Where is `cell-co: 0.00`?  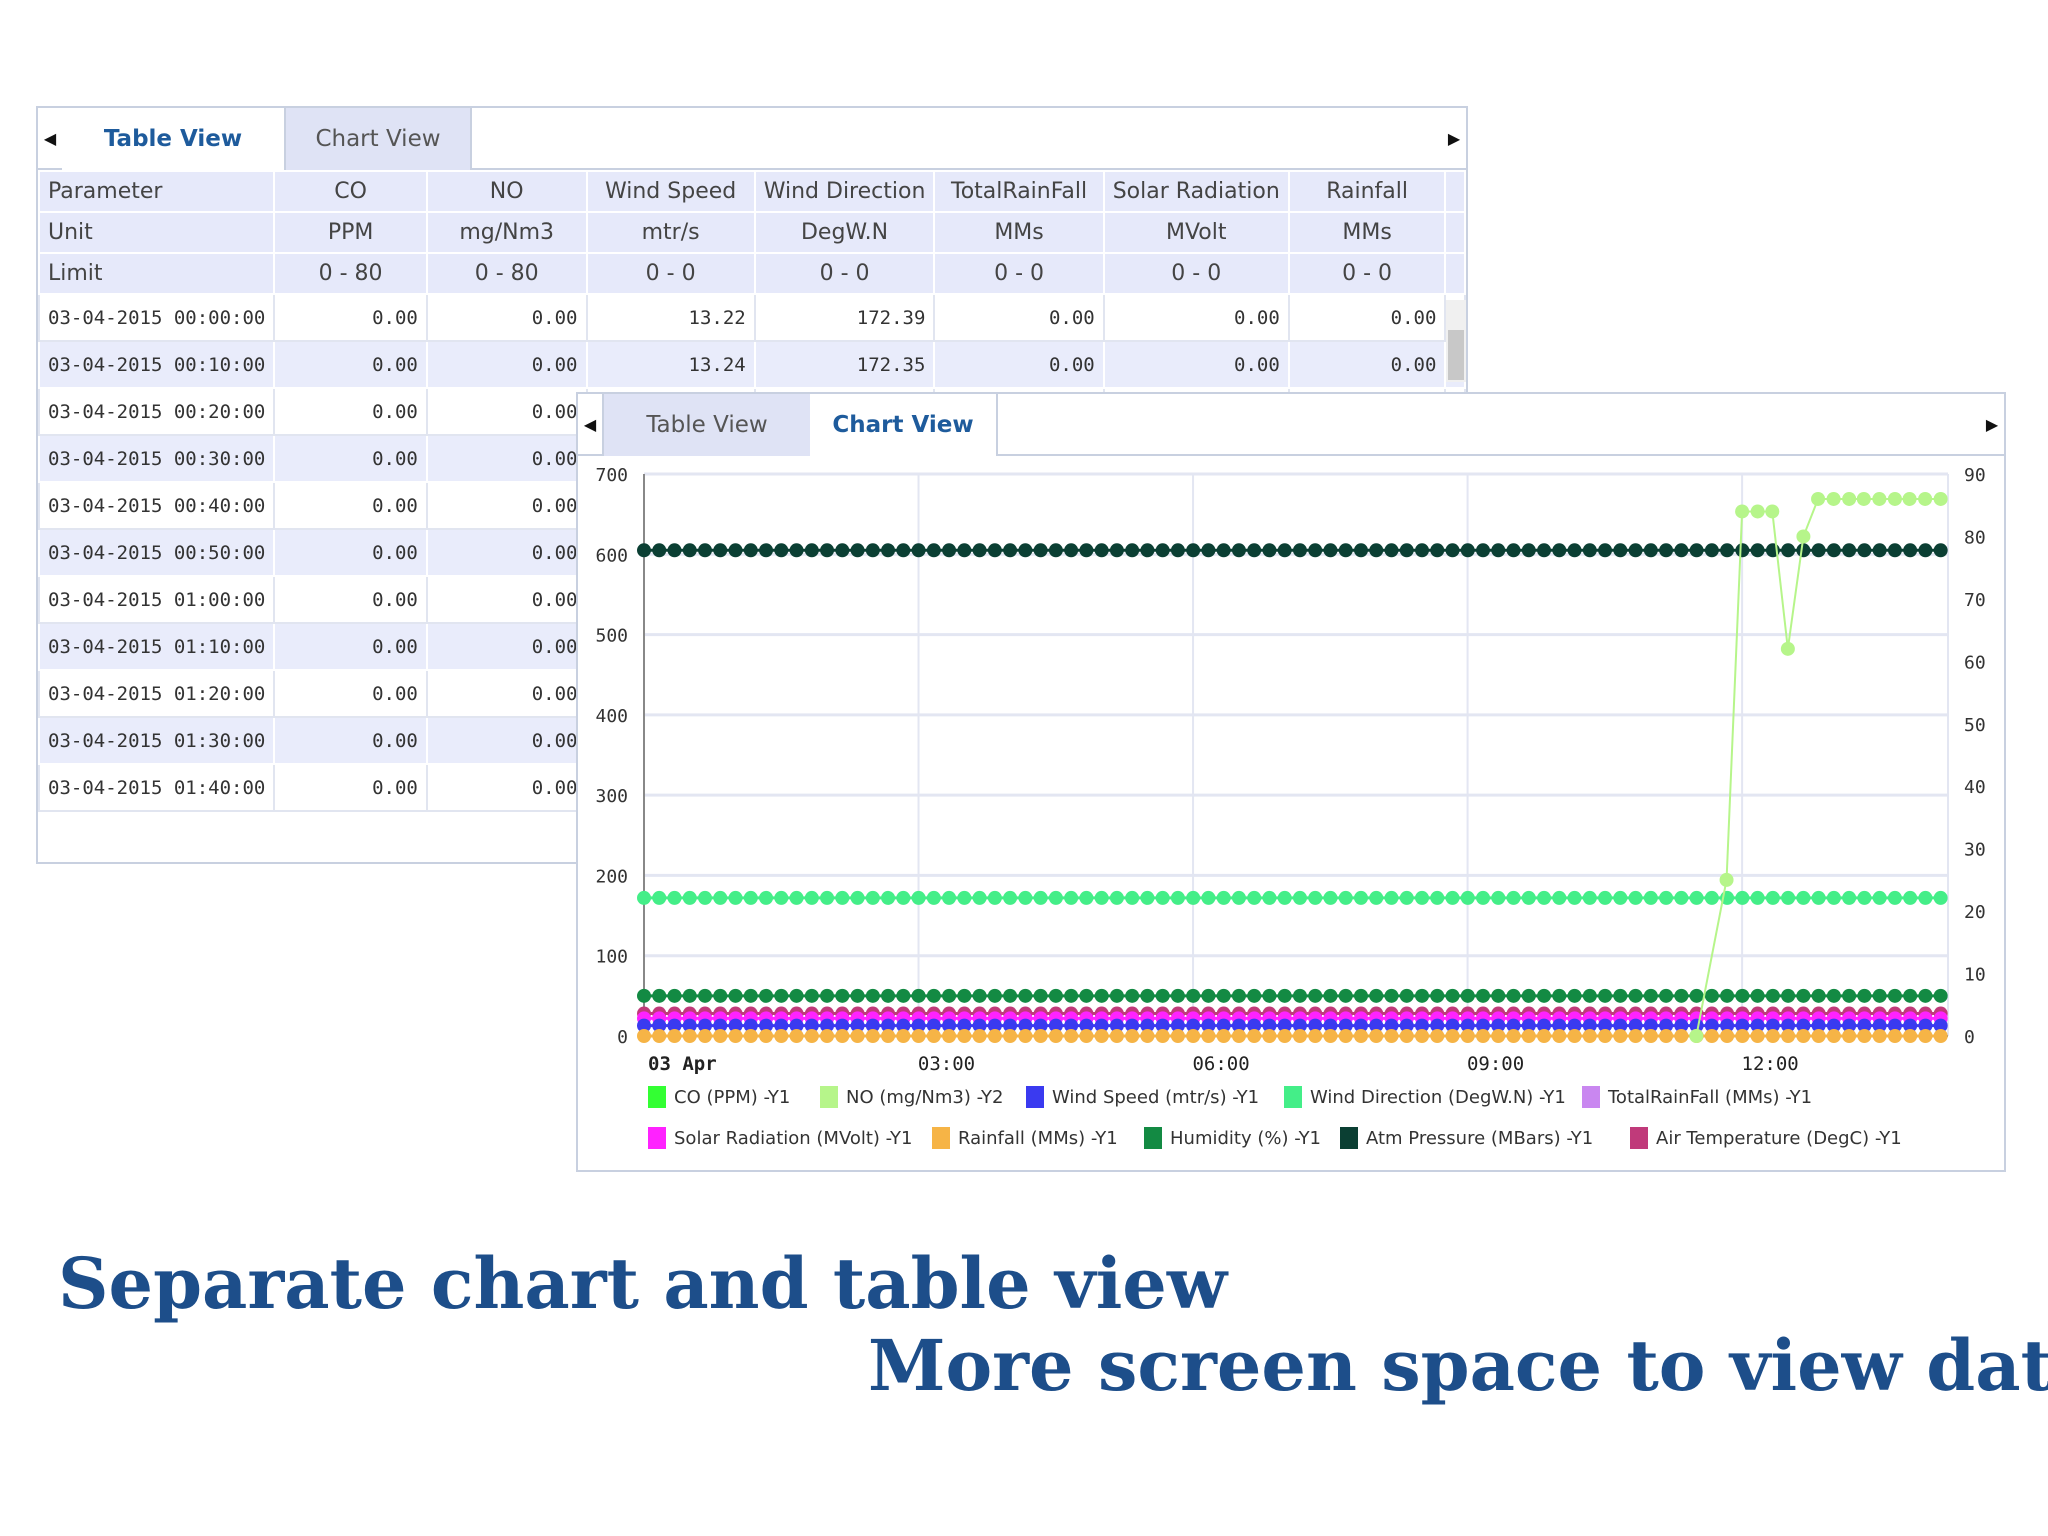
cell-co: 0.00 is located at coordinates (350, 787).